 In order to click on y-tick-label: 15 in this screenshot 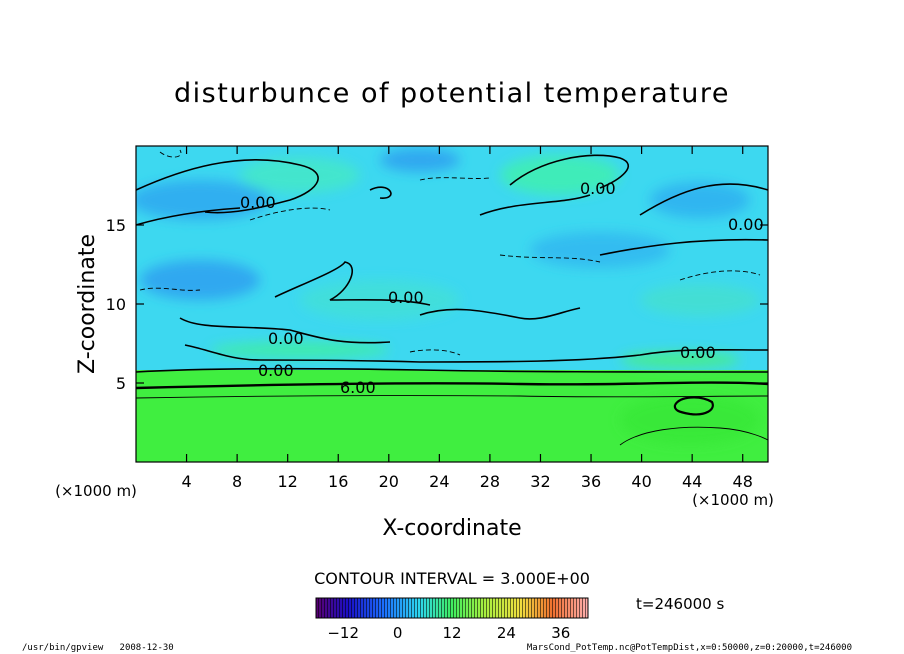, I will do `click(116, 225)`.